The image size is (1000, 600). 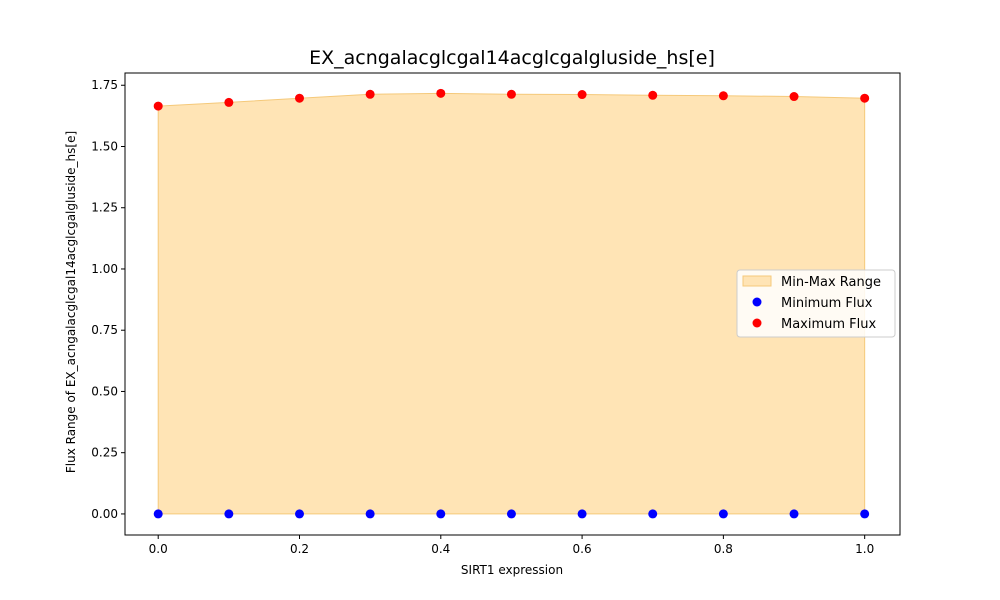 I want to click on y-tick-label: 0.75, so click(x=104, y=330).